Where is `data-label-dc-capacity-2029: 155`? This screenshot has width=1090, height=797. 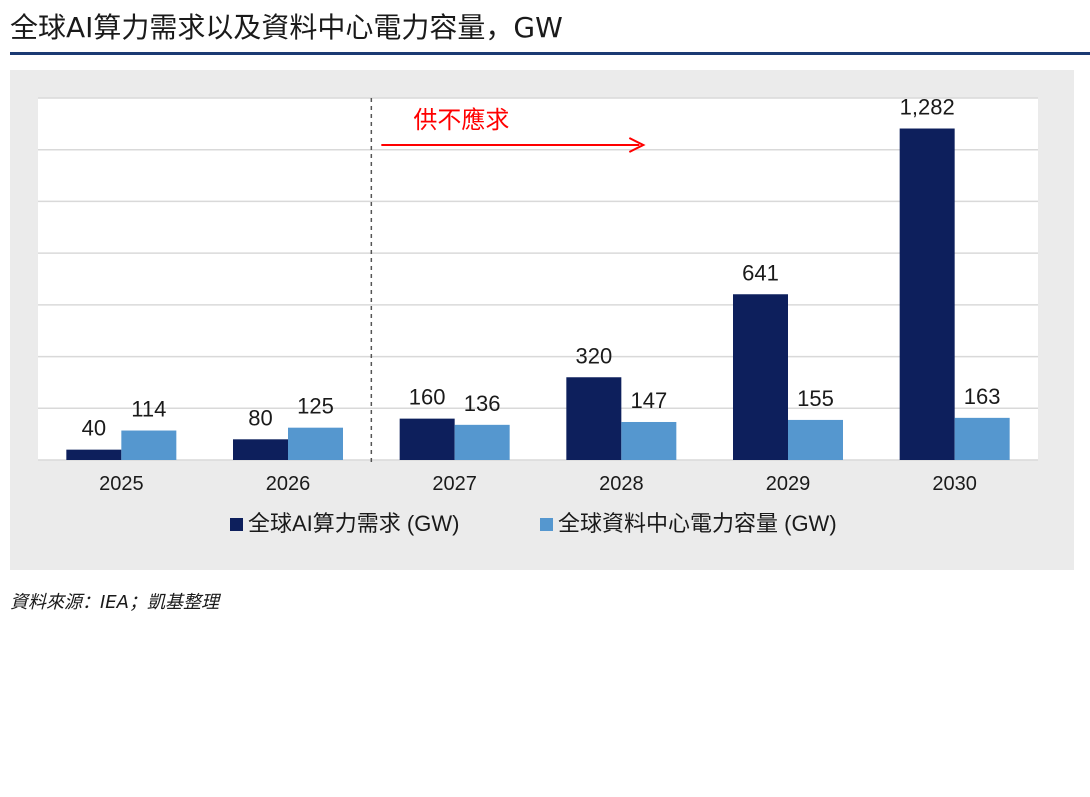
data-label-dc-capacity-2029: 155 is located at coordinates (815, 398).